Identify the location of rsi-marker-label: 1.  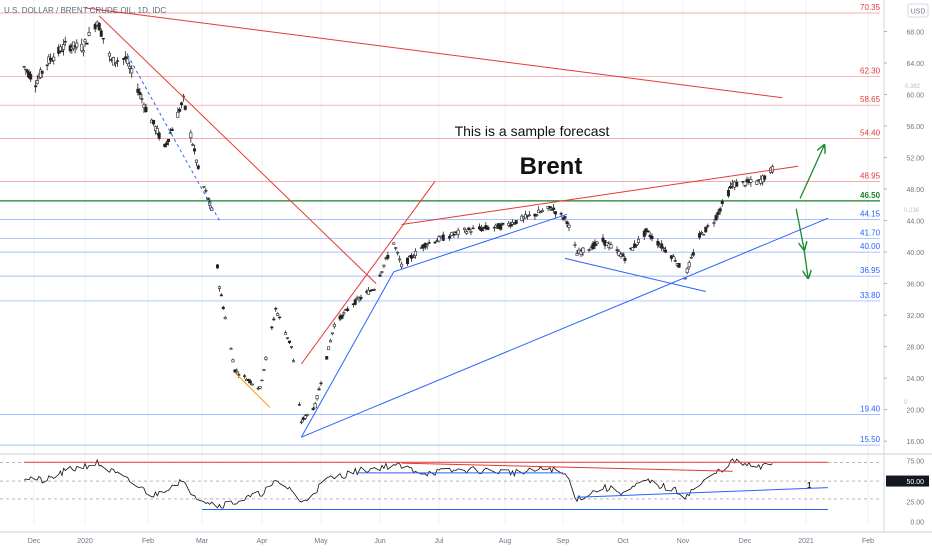
(809, 485).